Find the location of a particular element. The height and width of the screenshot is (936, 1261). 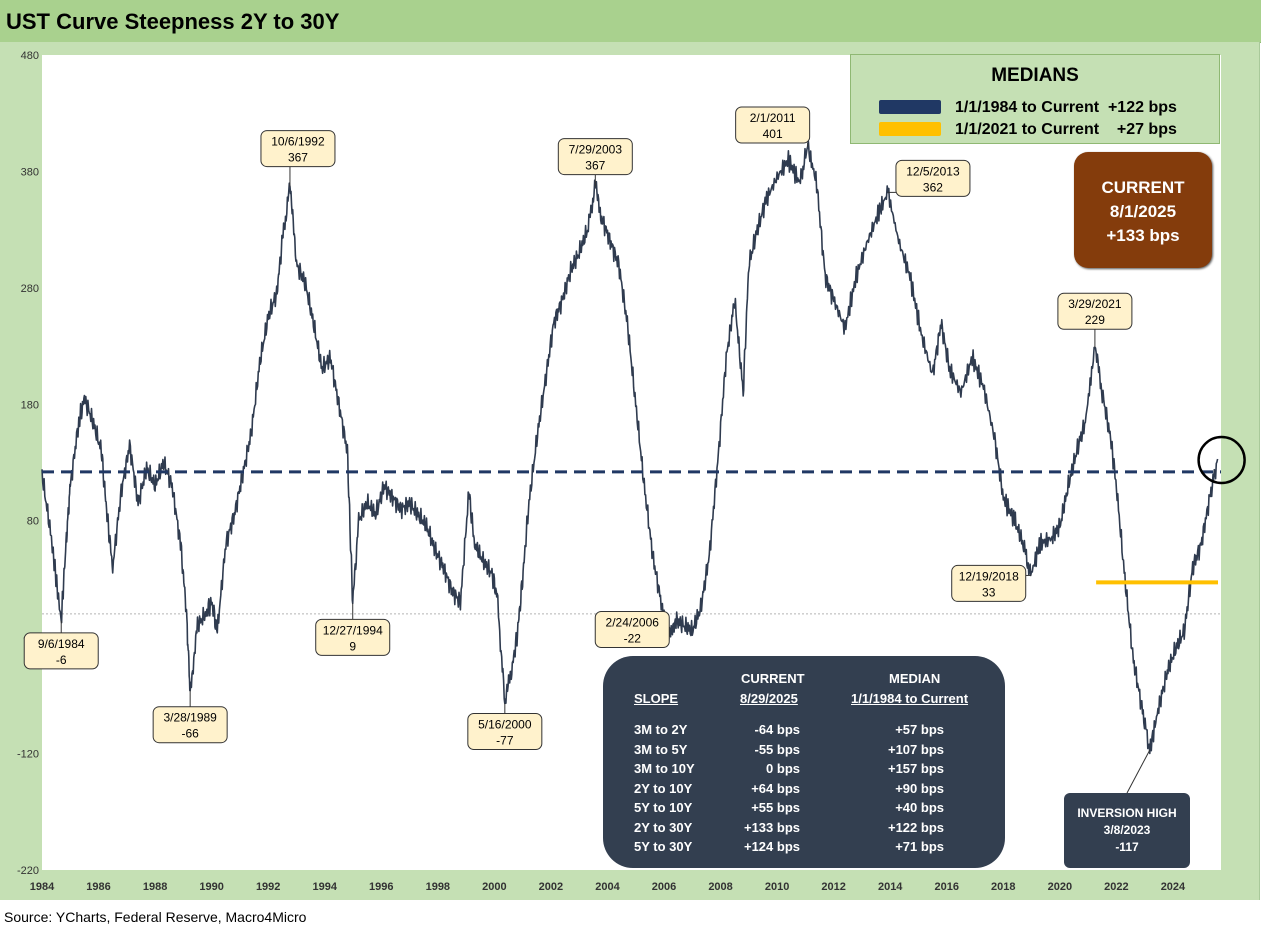

x-tick-label: 1990 is located at coordinates (211, 887).